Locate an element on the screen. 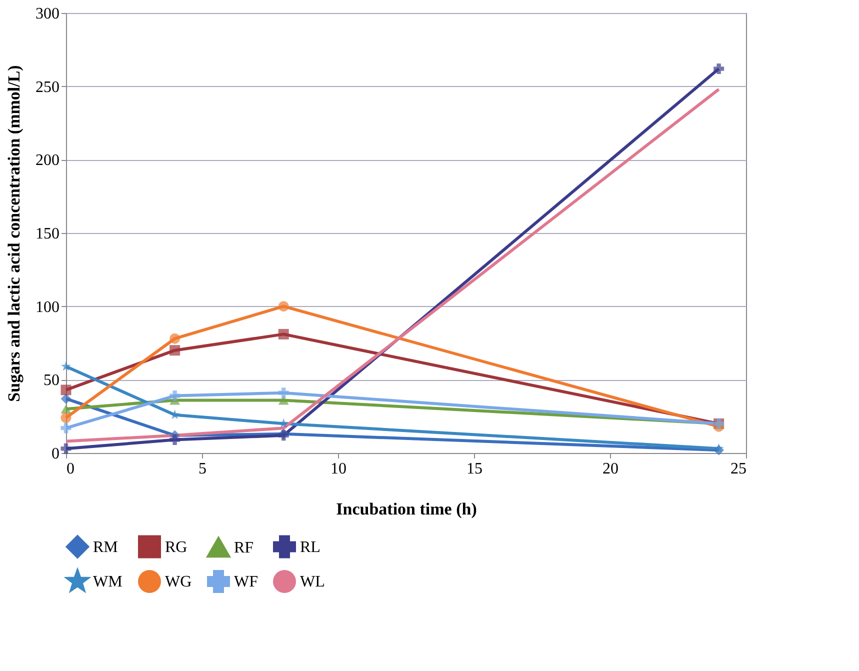 Image resolution: width=859 pixels, height=671 pixels. legend-label: RL is located at coordinates (310, 547).